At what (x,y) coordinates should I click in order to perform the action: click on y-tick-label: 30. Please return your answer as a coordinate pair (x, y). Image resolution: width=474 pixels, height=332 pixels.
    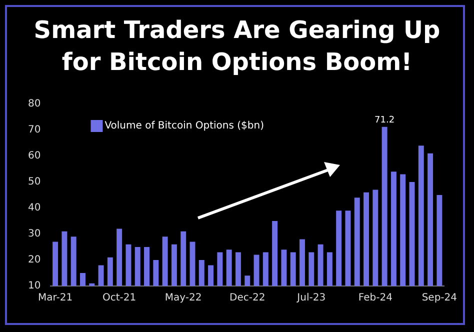
    Looking at the image, I should click on (34, 234).